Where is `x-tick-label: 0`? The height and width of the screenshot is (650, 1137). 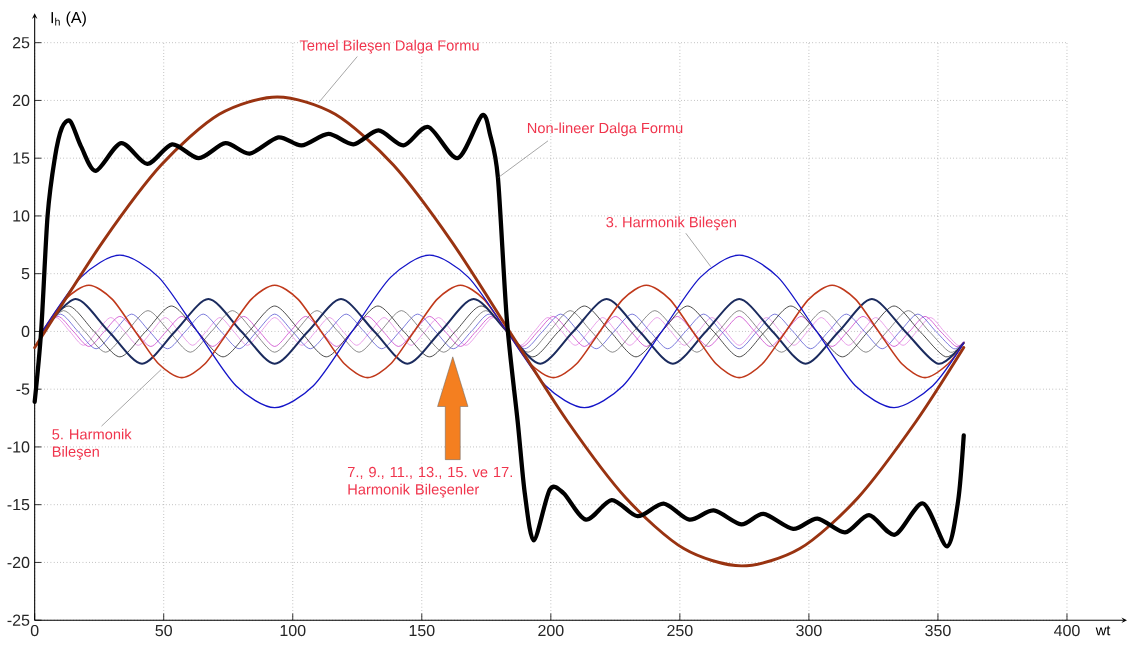
x-tick-label: 0 is located at coordinates (34, 630).